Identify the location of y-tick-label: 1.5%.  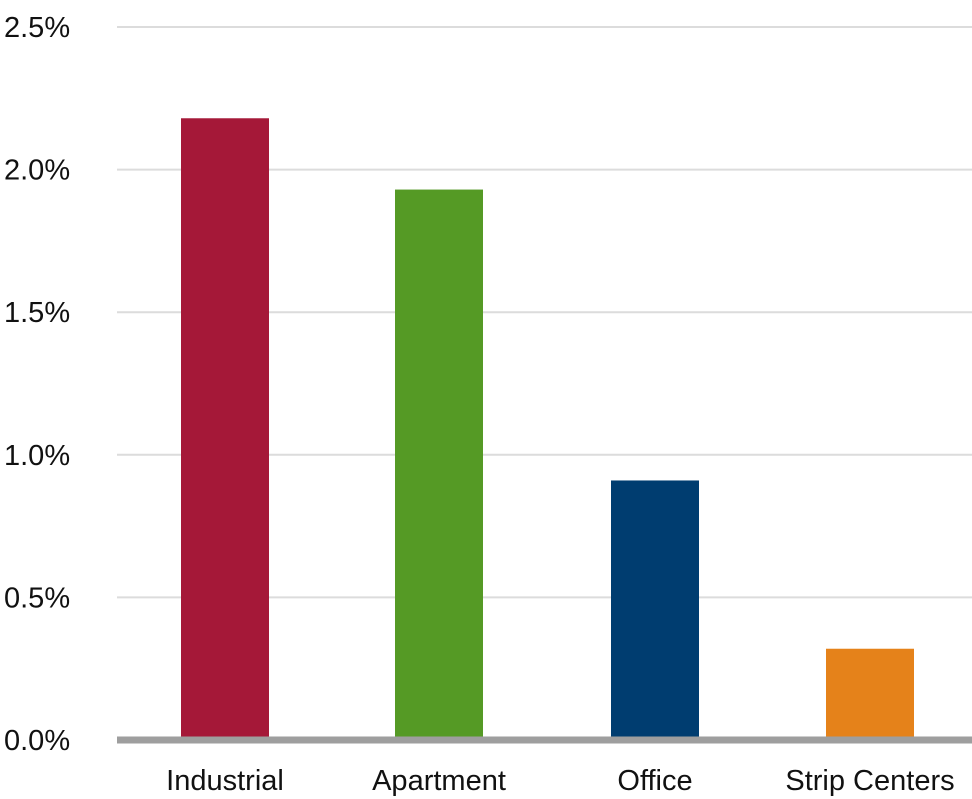
(37, 313).